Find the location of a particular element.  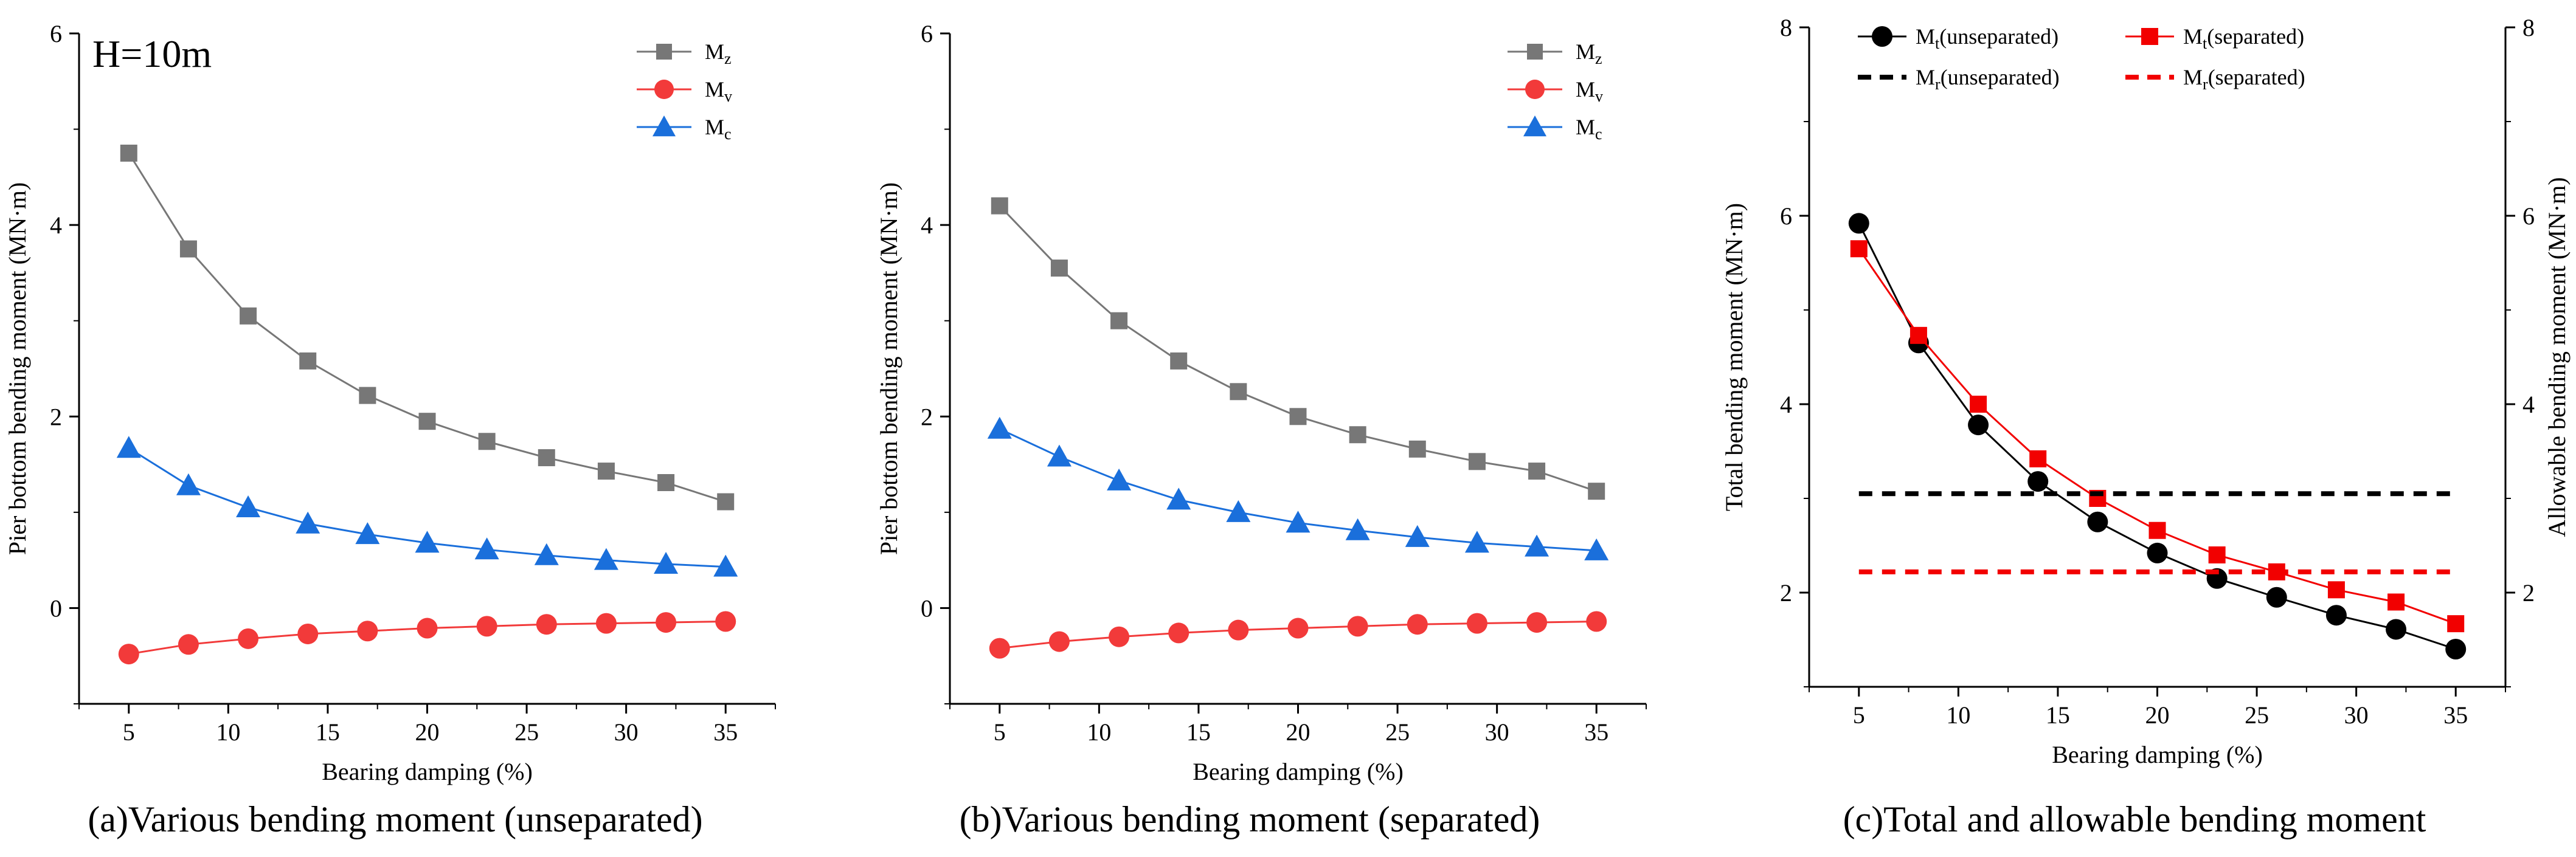

x-tick-label: 10 is located at coordinates (1958, 715).